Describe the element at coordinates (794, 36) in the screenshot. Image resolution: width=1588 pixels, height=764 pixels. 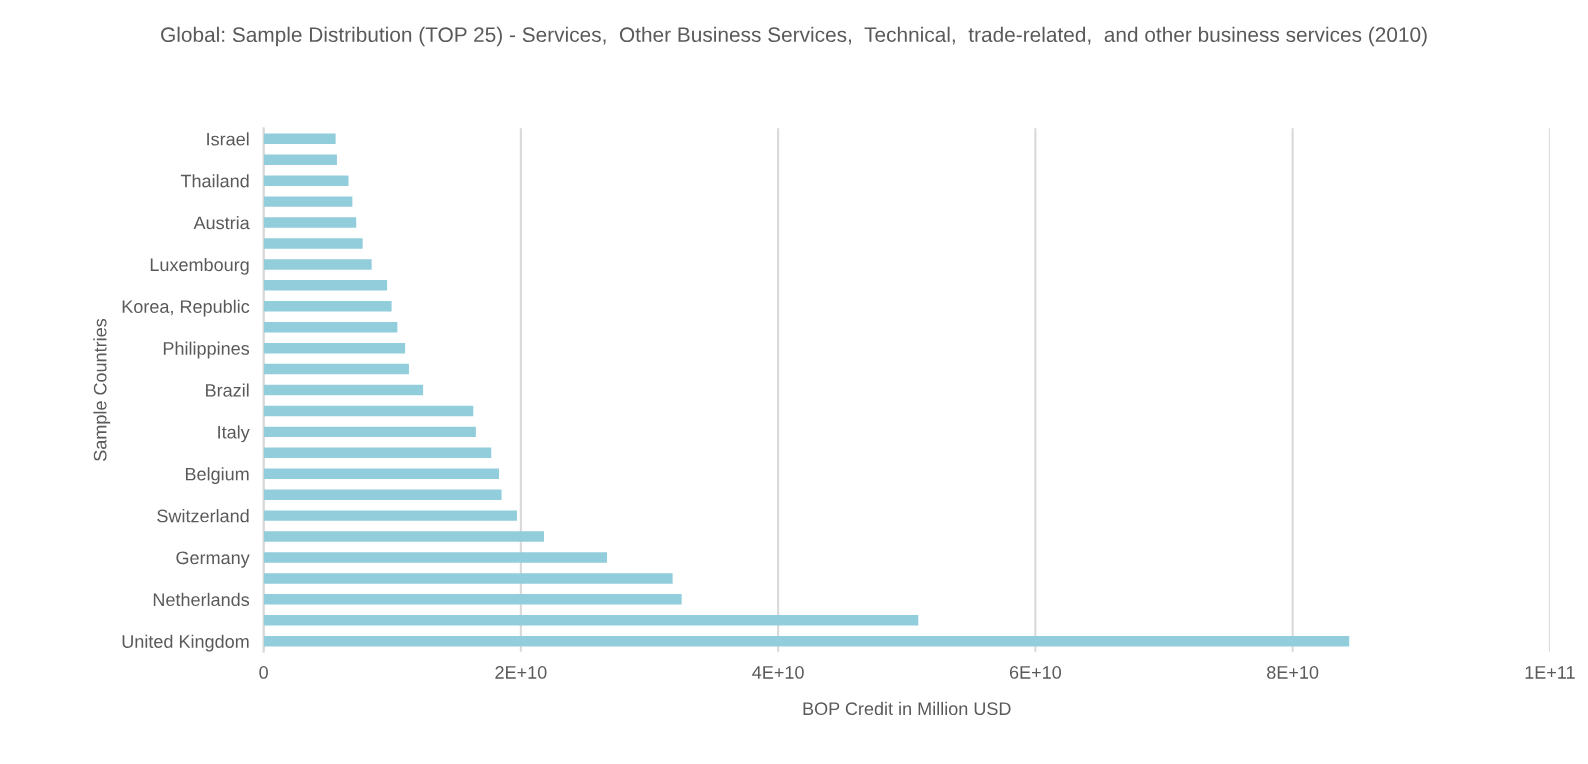
I see `chart-title: Global: Sample Distribution (TOP 25) - Services, Other Business Services, Technical, trade-related, and other business services (2010)` at that location.